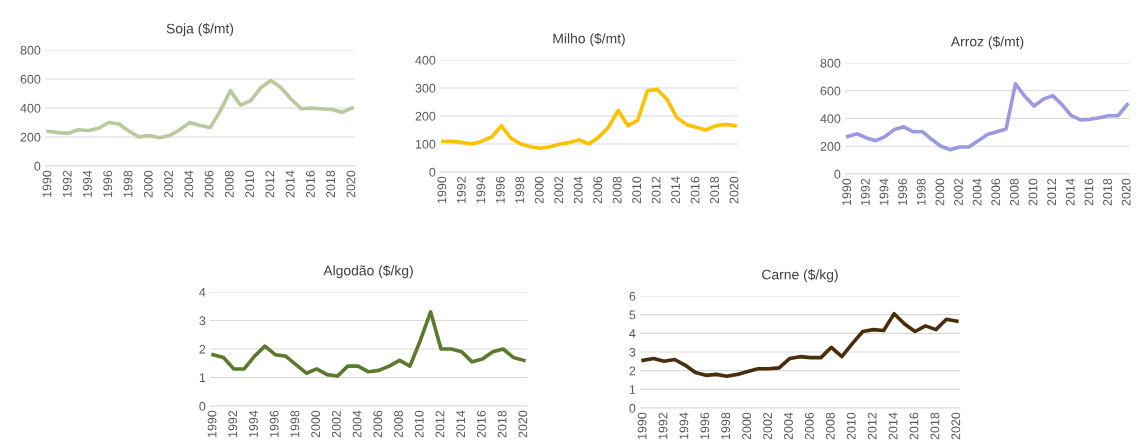 This screenshot has height=445, width=1140. Describe the element at coordinates (632, 315) in the screenshot. I see `y-tick-label: 5` at that location.